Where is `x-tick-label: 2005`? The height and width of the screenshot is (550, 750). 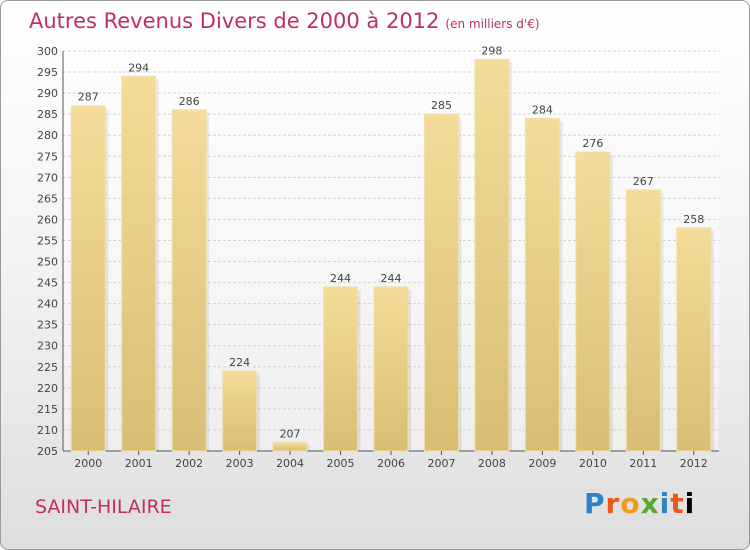
x-tick-label: 2005 is located at coordinates (341, 463).